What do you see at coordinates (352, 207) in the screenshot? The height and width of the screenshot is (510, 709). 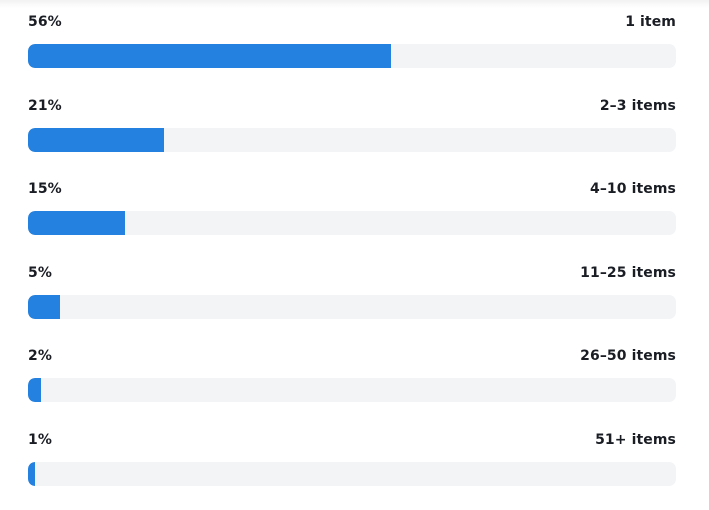 I see `bar-row: 15% 4–10 items` at bounding box center [352, 207].